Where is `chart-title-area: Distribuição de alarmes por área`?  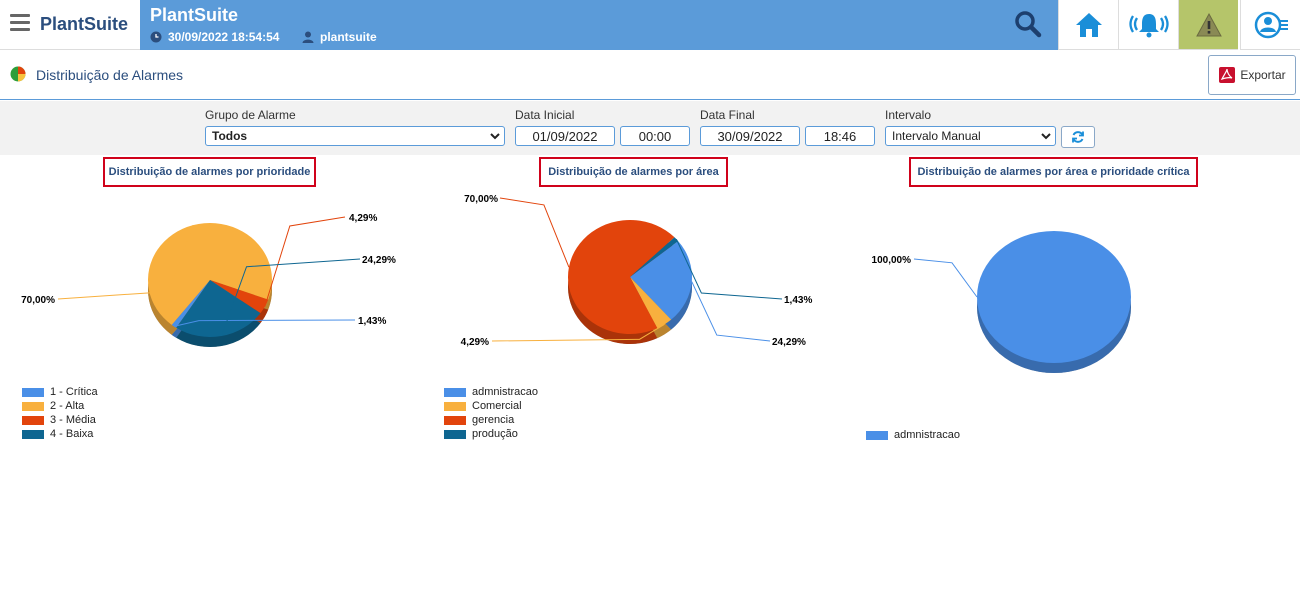
chart-title-area: Distribuição de alarmes por área is located at coordinates (633, 172).